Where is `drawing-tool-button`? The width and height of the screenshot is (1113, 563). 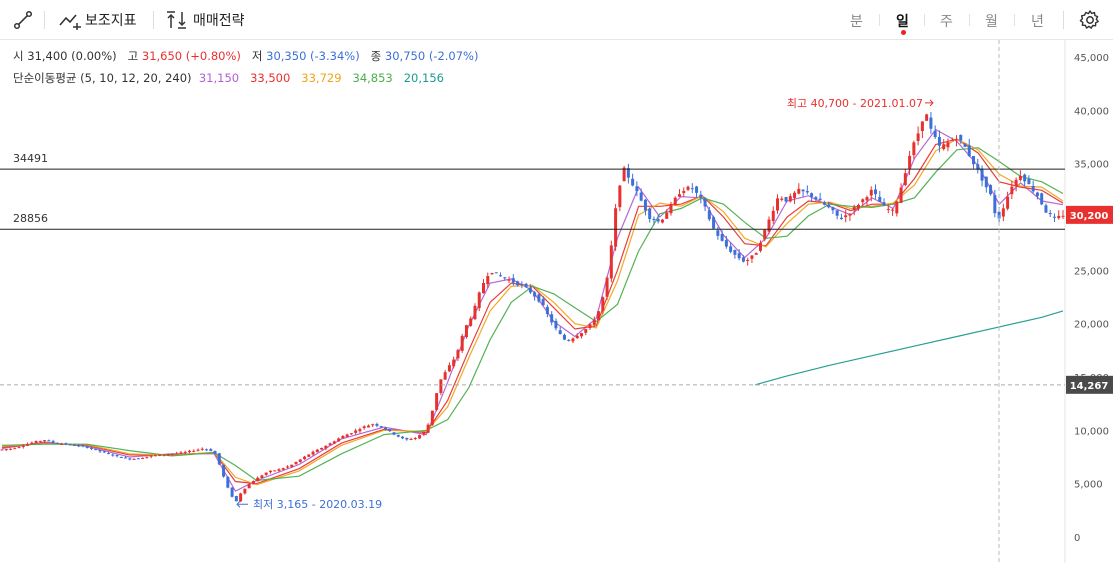
drawing-tool-button is located at coordinates (23, 20).